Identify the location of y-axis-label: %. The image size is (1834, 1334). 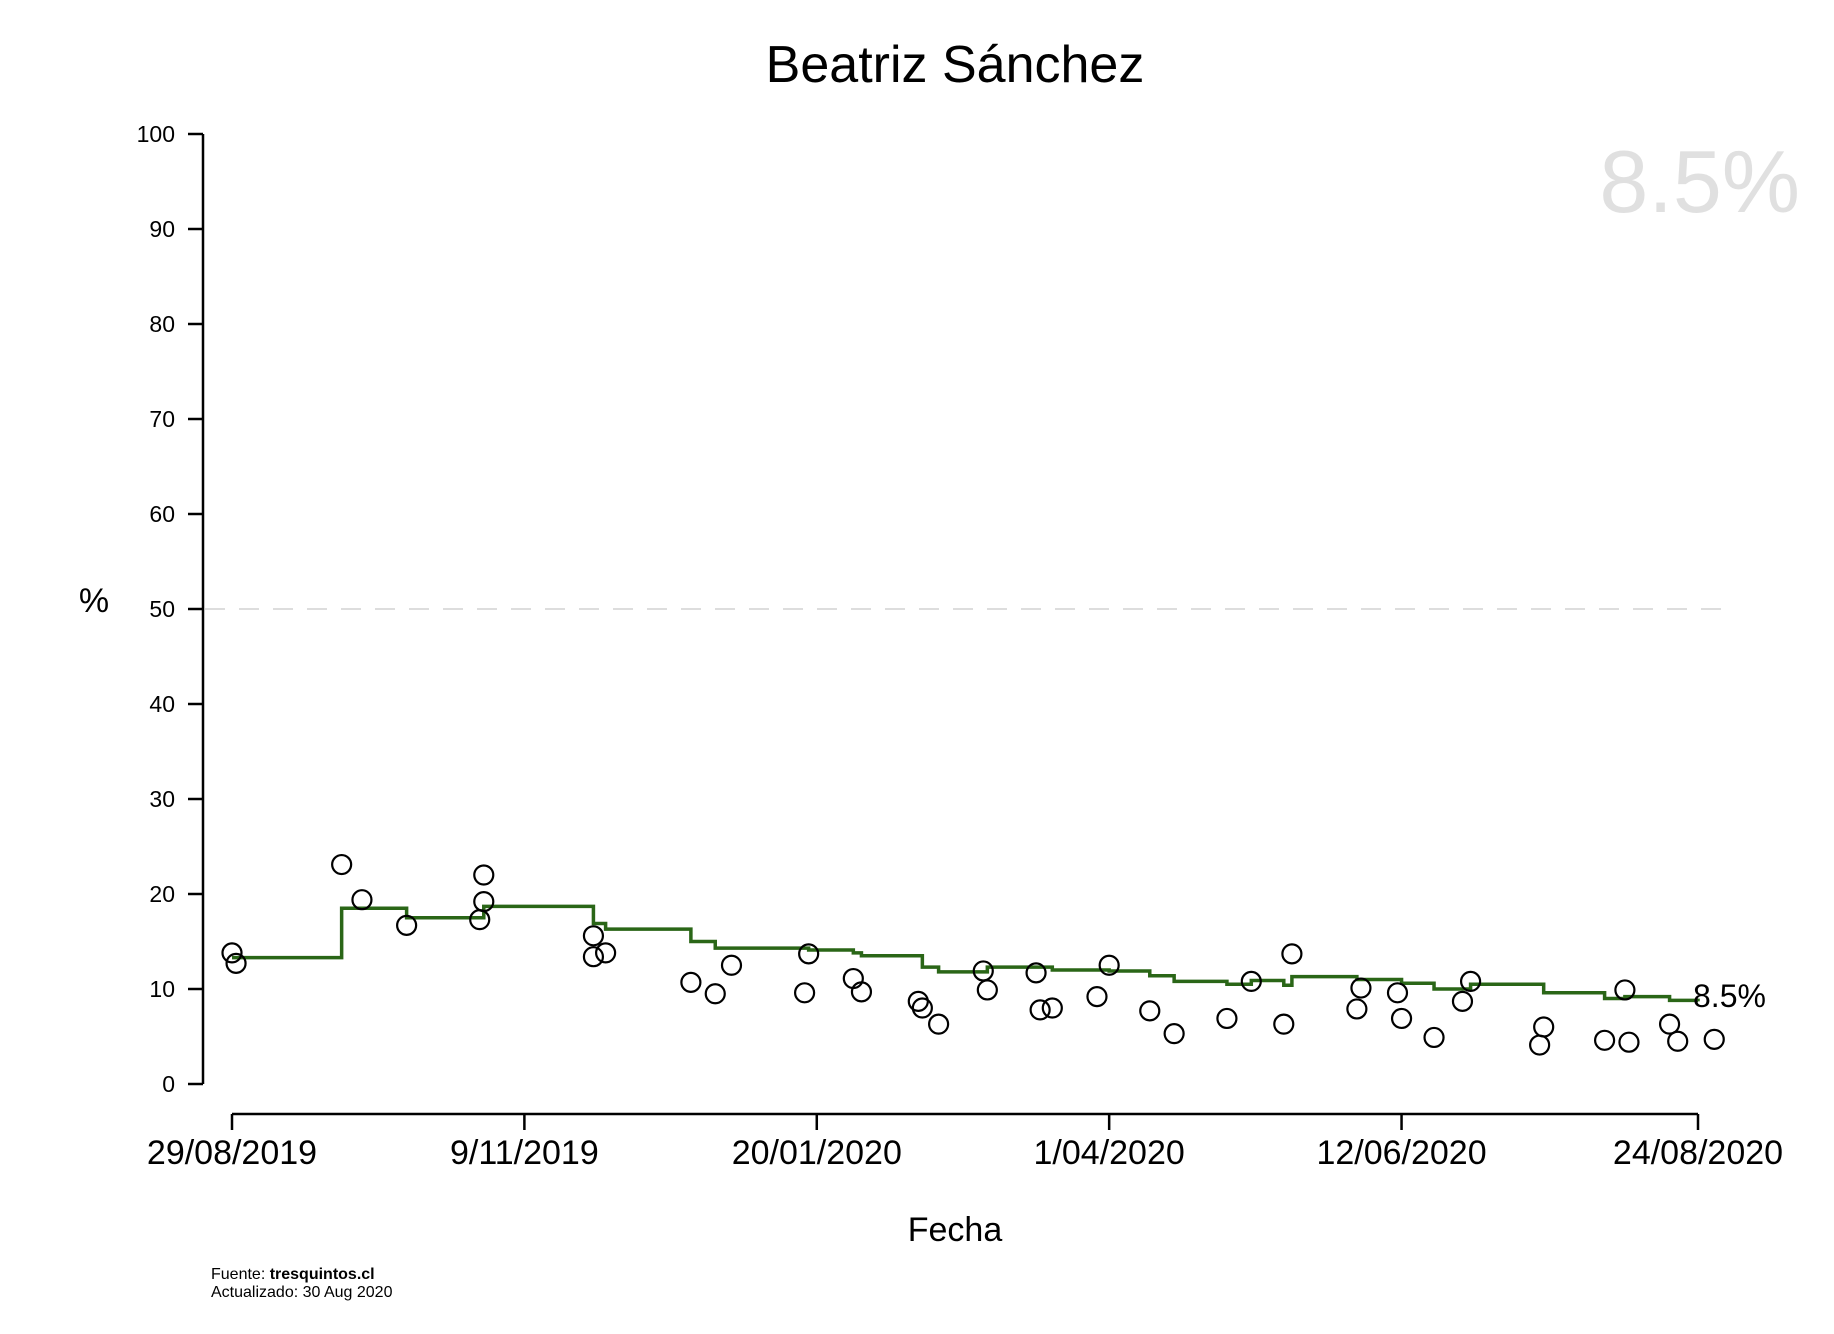
(94, 601).